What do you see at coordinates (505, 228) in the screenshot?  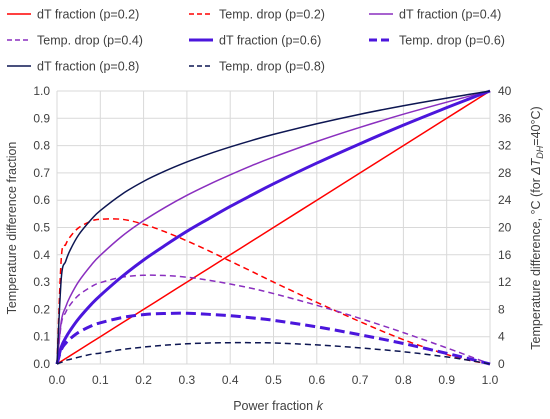 I see `y2-tick-label: 20` at bounding box center [505, 228].